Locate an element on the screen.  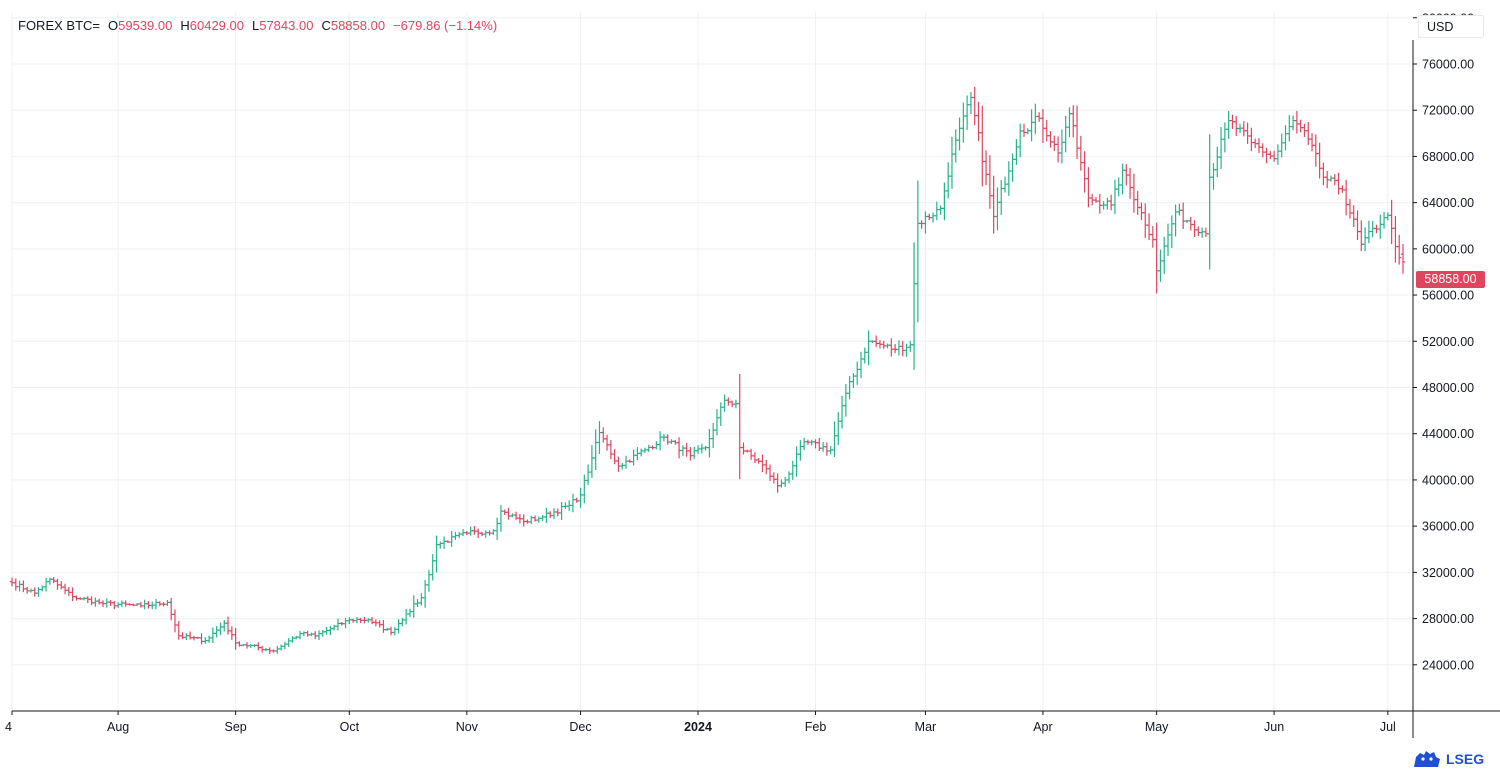
y-tick-label: 44000.00 is located at coordinates (1448, 434).